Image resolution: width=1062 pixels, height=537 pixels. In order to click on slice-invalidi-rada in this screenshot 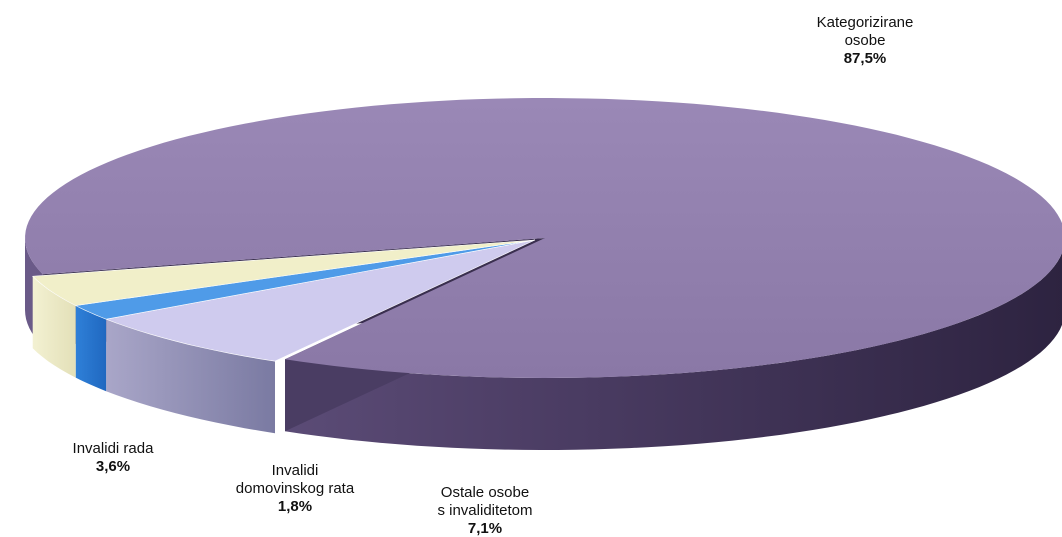, I will do `click(284, 272)`.